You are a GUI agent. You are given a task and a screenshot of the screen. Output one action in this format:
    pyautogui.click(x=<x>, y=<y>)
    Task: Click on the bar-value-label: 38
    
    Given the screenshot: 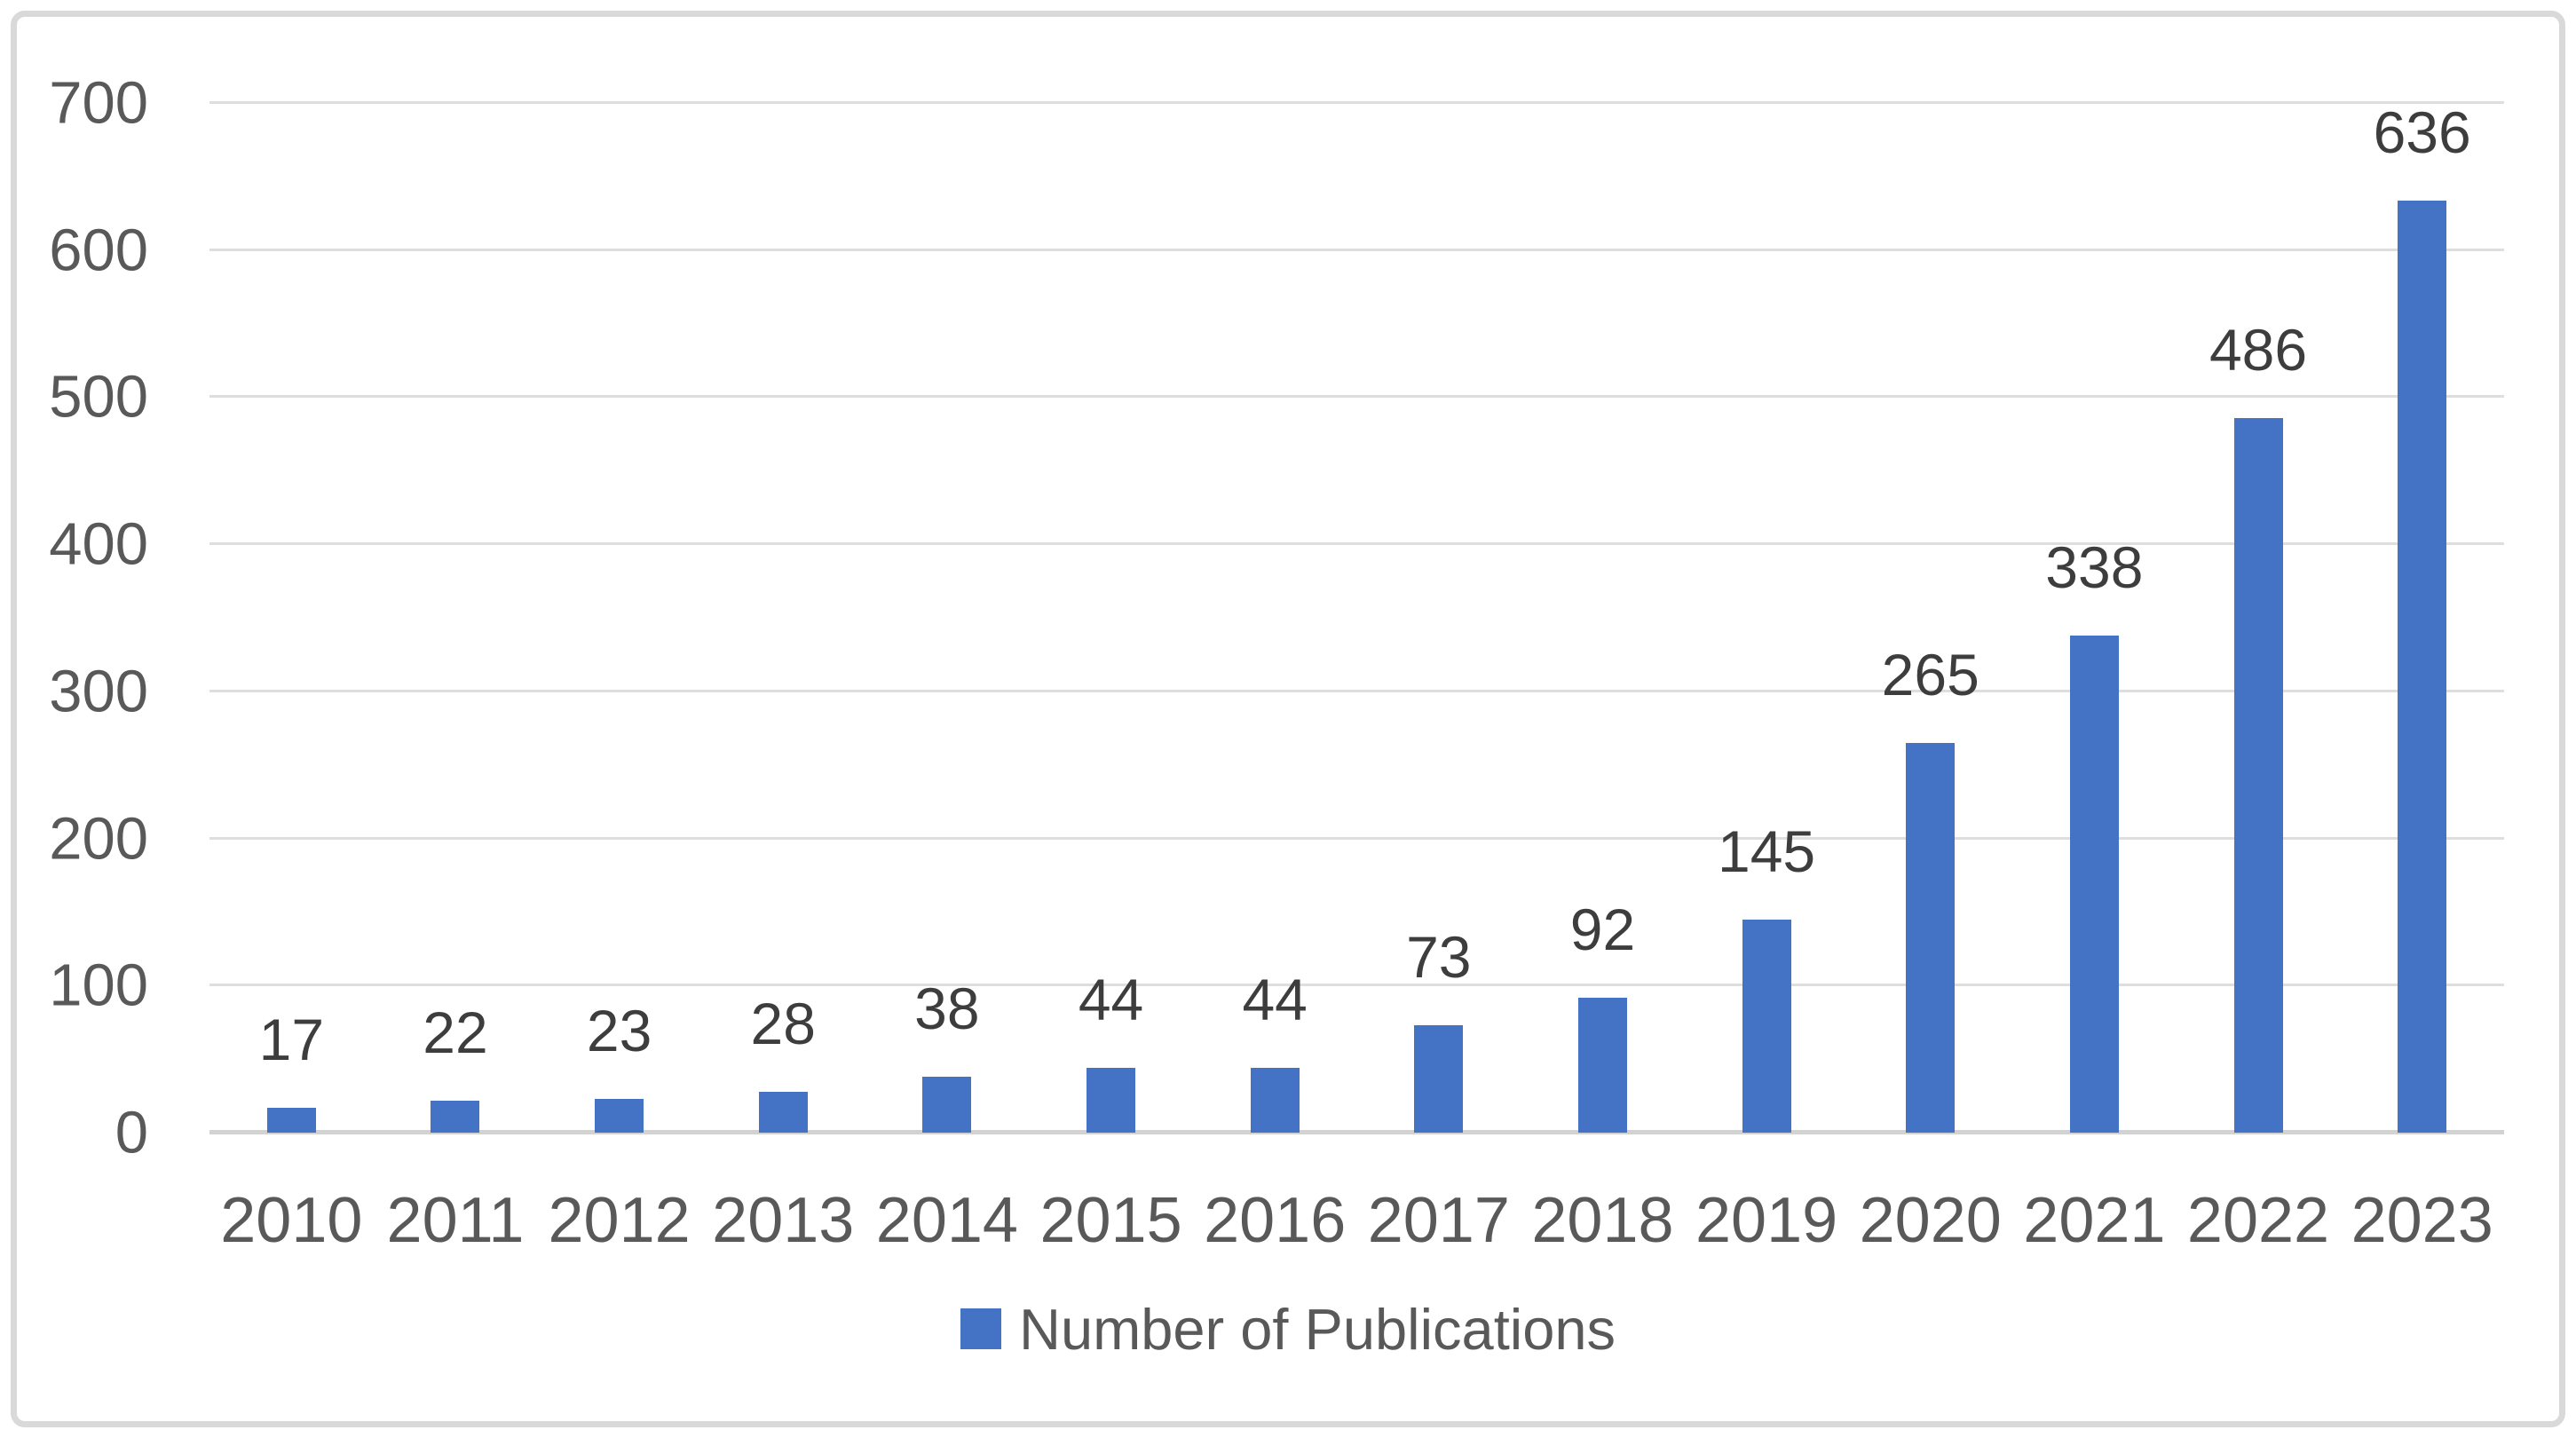 What is the action you would take?
    pyautogui.click(x=947, y=1009)
    